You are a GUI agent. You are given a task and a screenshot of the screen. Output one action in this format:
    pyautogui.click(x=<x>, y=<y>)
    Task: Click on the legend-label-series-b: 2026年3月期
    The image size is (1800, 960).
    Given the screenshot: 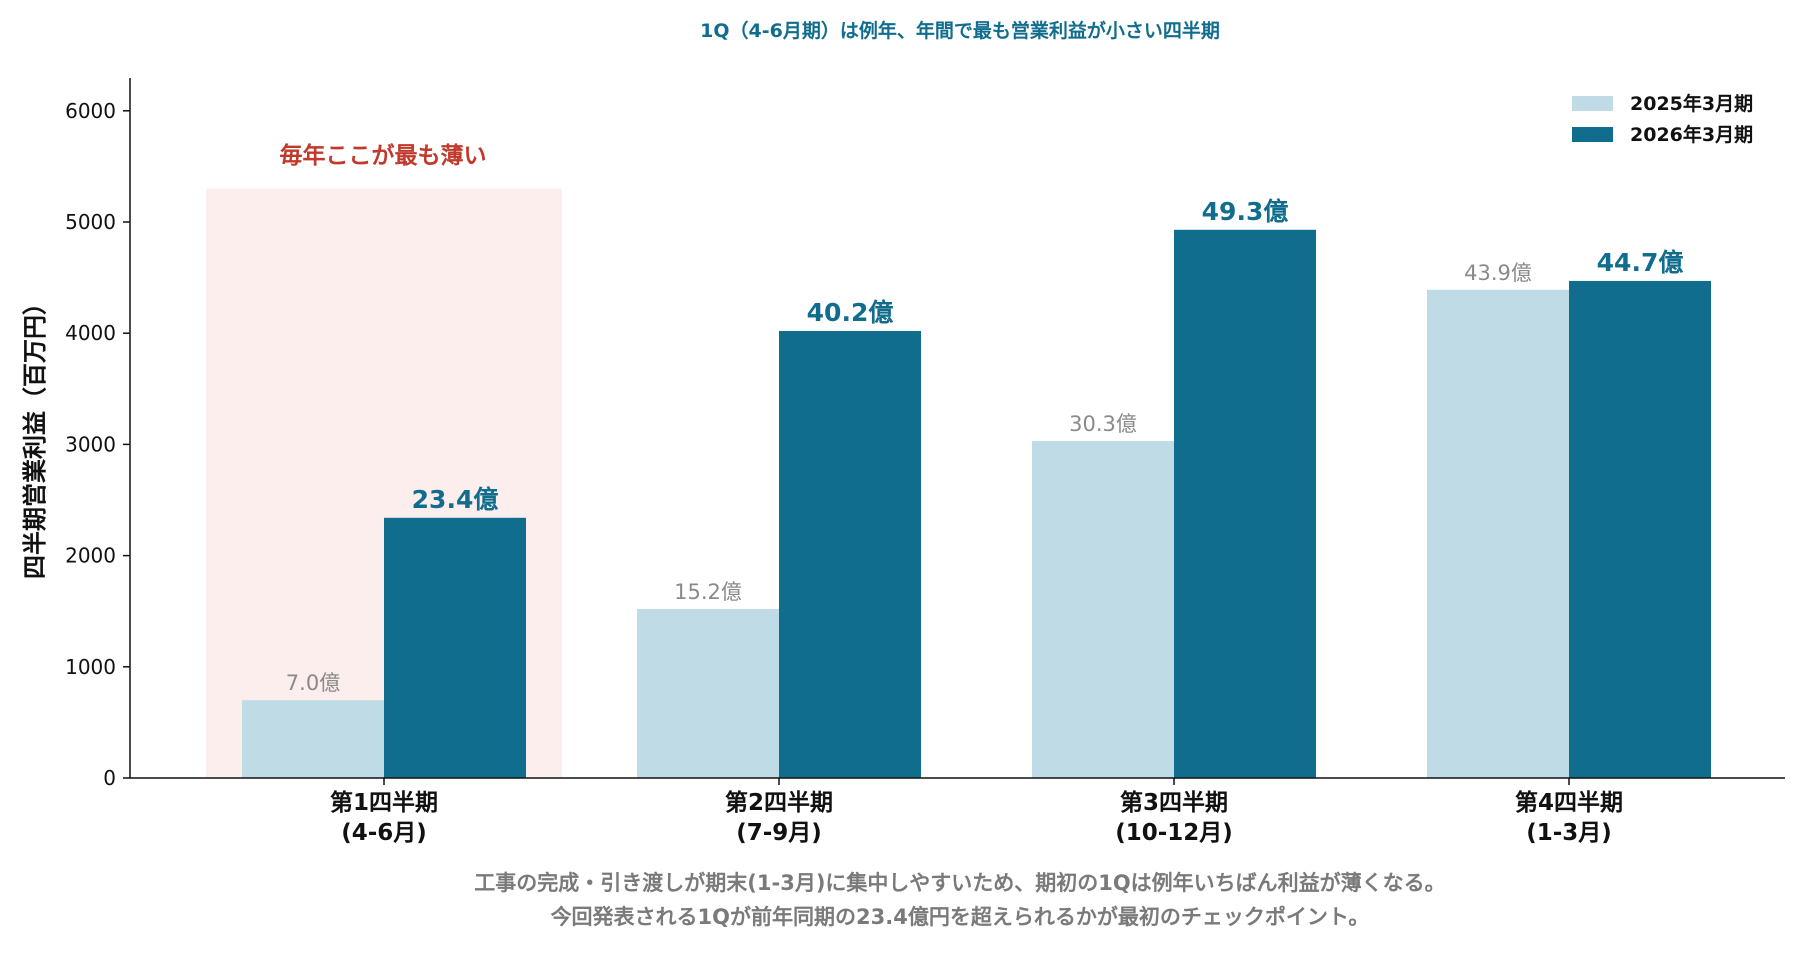 What is the action you would take?
    pyautogui.click(x=1691, y=134)
    